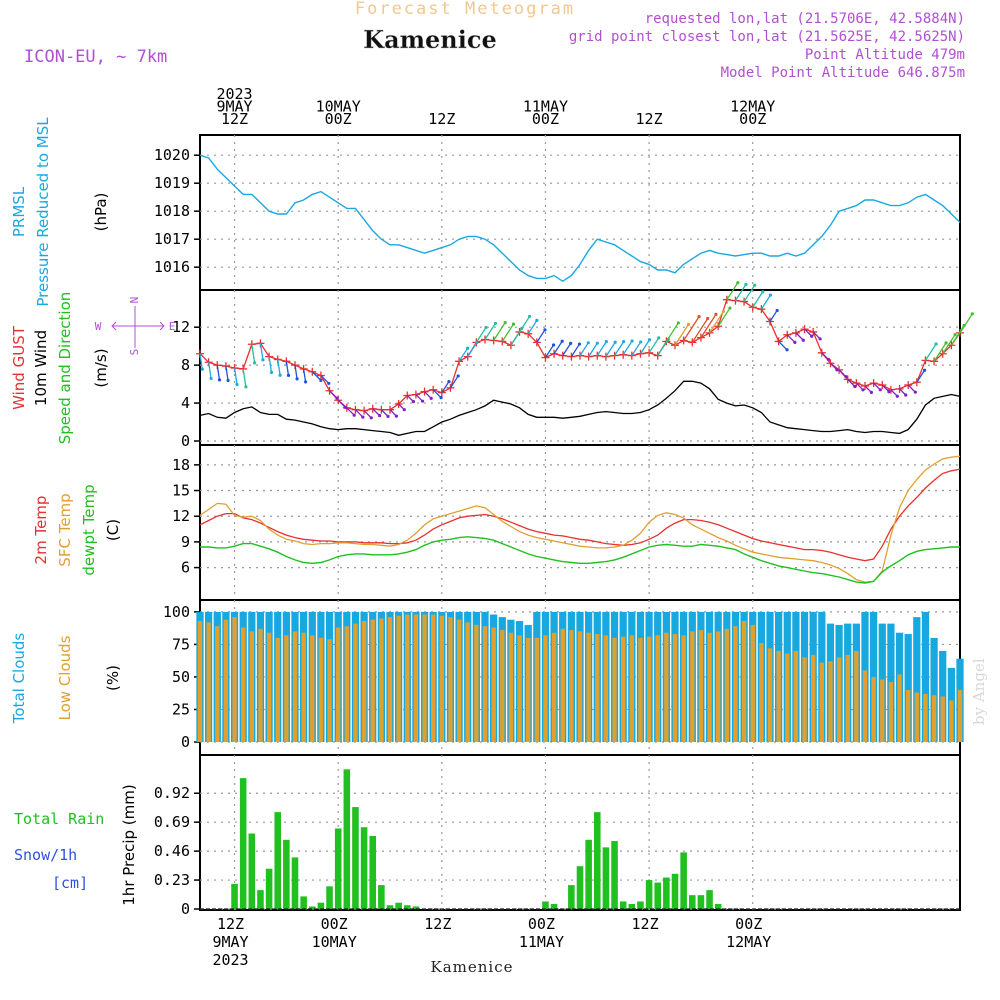 The image size is (1000, 1000). Describe the element at coordinates (113, 530) in the screenshot. I see `temp-unit: (C)` at that location.